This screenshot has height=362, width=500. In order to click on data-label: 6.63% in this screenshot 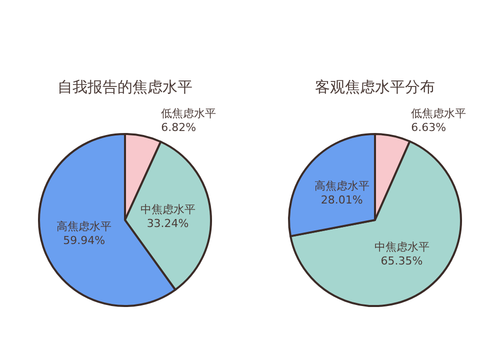, I will do `click(428, 127)`.